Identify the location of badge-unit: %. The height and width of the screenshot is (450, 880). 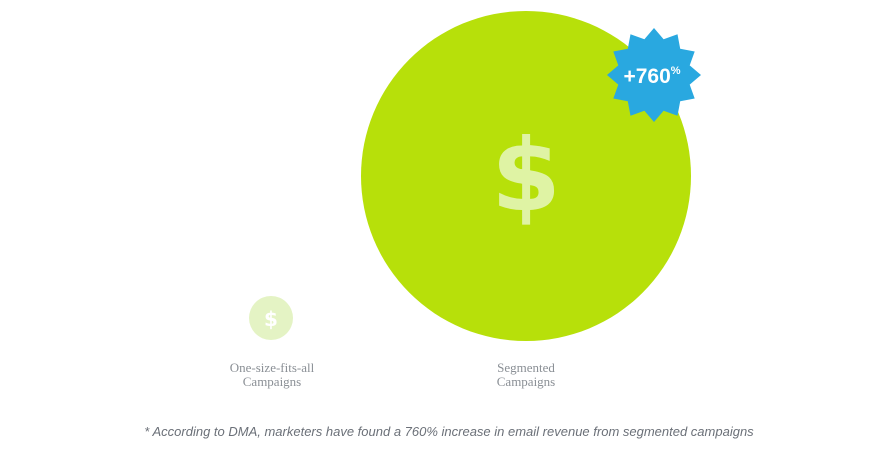
(676, 71).